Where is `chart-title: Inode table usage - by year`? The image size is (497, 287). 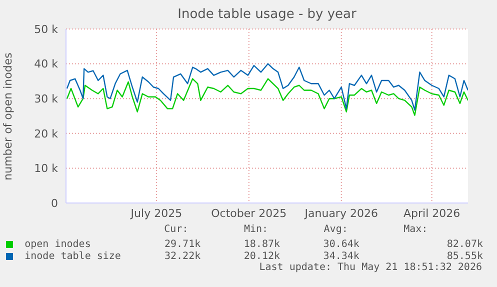 chart-title: Inode table usage - by year is located at coordinates (267, 14).